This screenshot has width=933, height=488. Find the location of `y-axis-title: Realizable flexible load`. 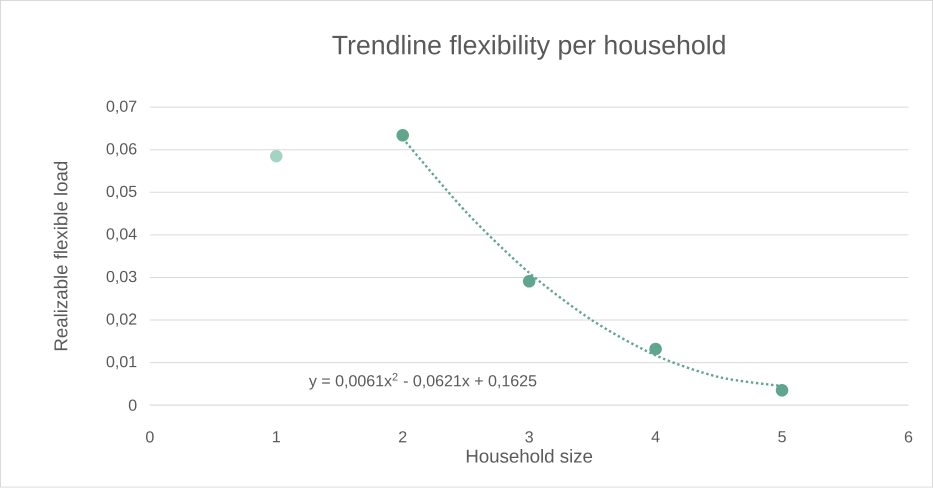

y-axis-title: Realizable flexible load is located at coordinates (61, 256).